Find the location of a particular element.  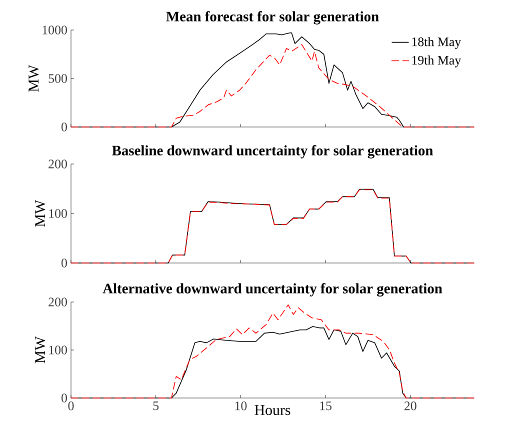

x-axis-title: Hours is located at coordinates (272, 410).